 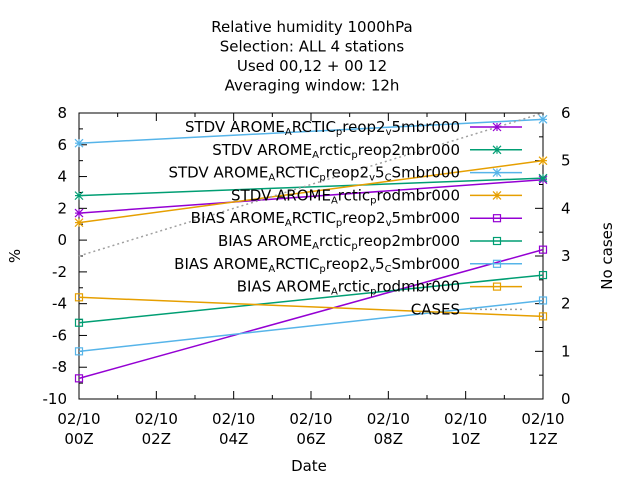 What do you see at coordinates (312, 86) in the screenshot?
I see `title-line-4: Averaging window: 12h` at bounding box center [312, 86].